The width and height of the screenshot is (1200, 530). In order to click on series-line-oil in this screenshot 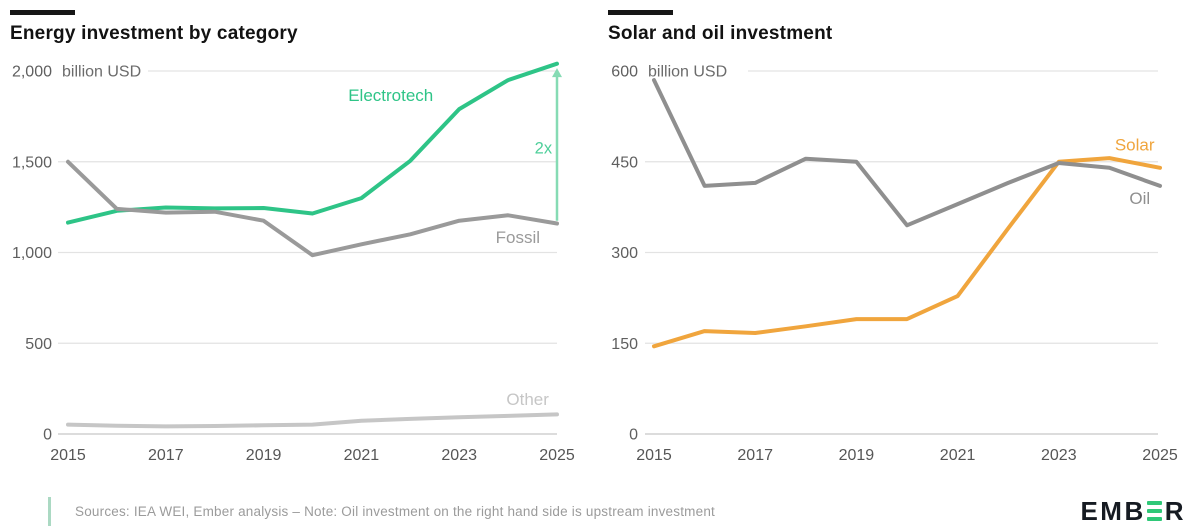, I will do `click(907, 153)`.